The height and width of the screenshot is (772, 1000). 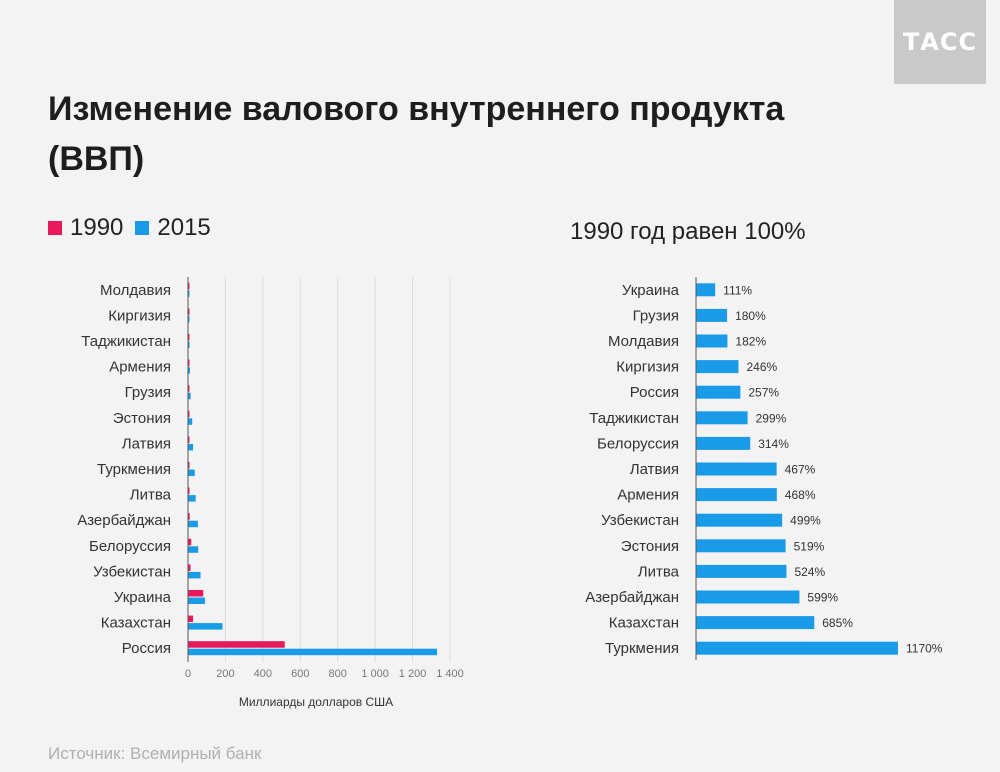 I want to click on left-category-label: Латвия, so click(x=146, y=443).